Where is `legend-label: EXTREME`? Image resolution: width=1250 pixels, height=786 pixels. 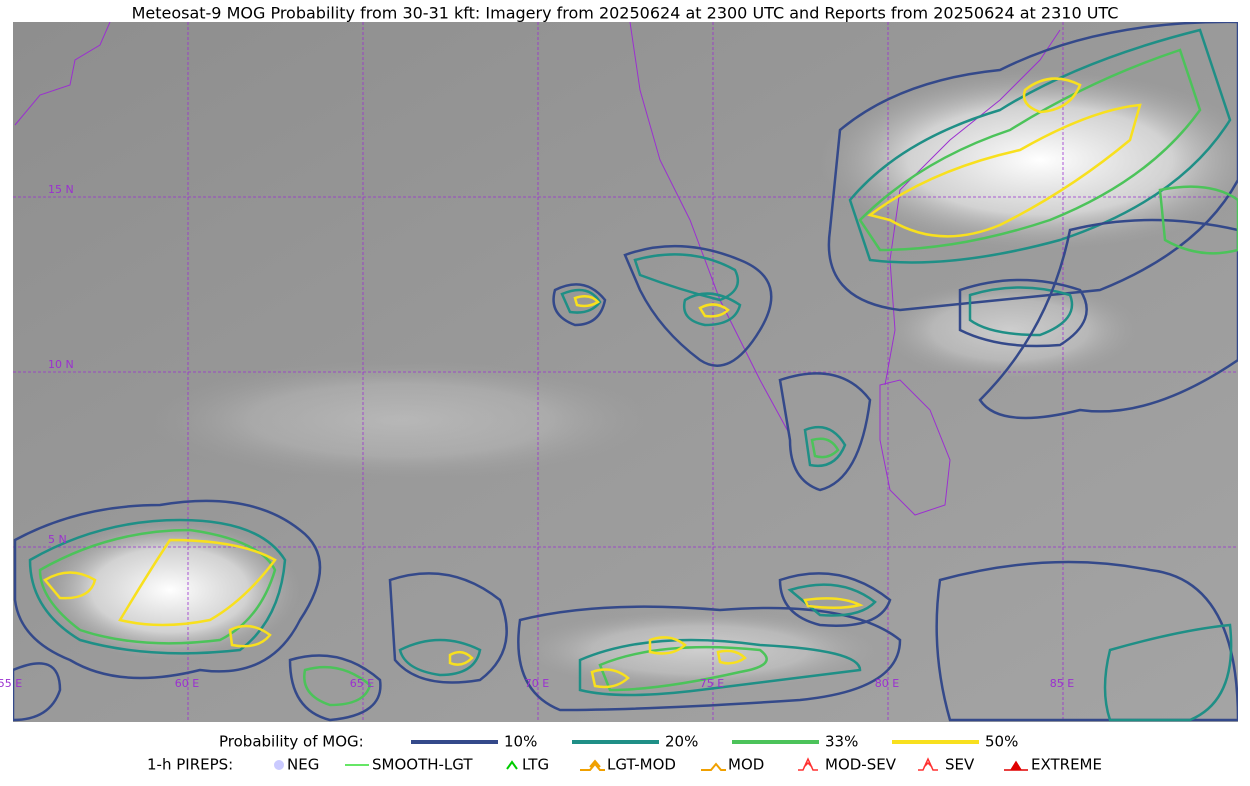 legend-label: EXTREME is located at coordinates (1066, 765).